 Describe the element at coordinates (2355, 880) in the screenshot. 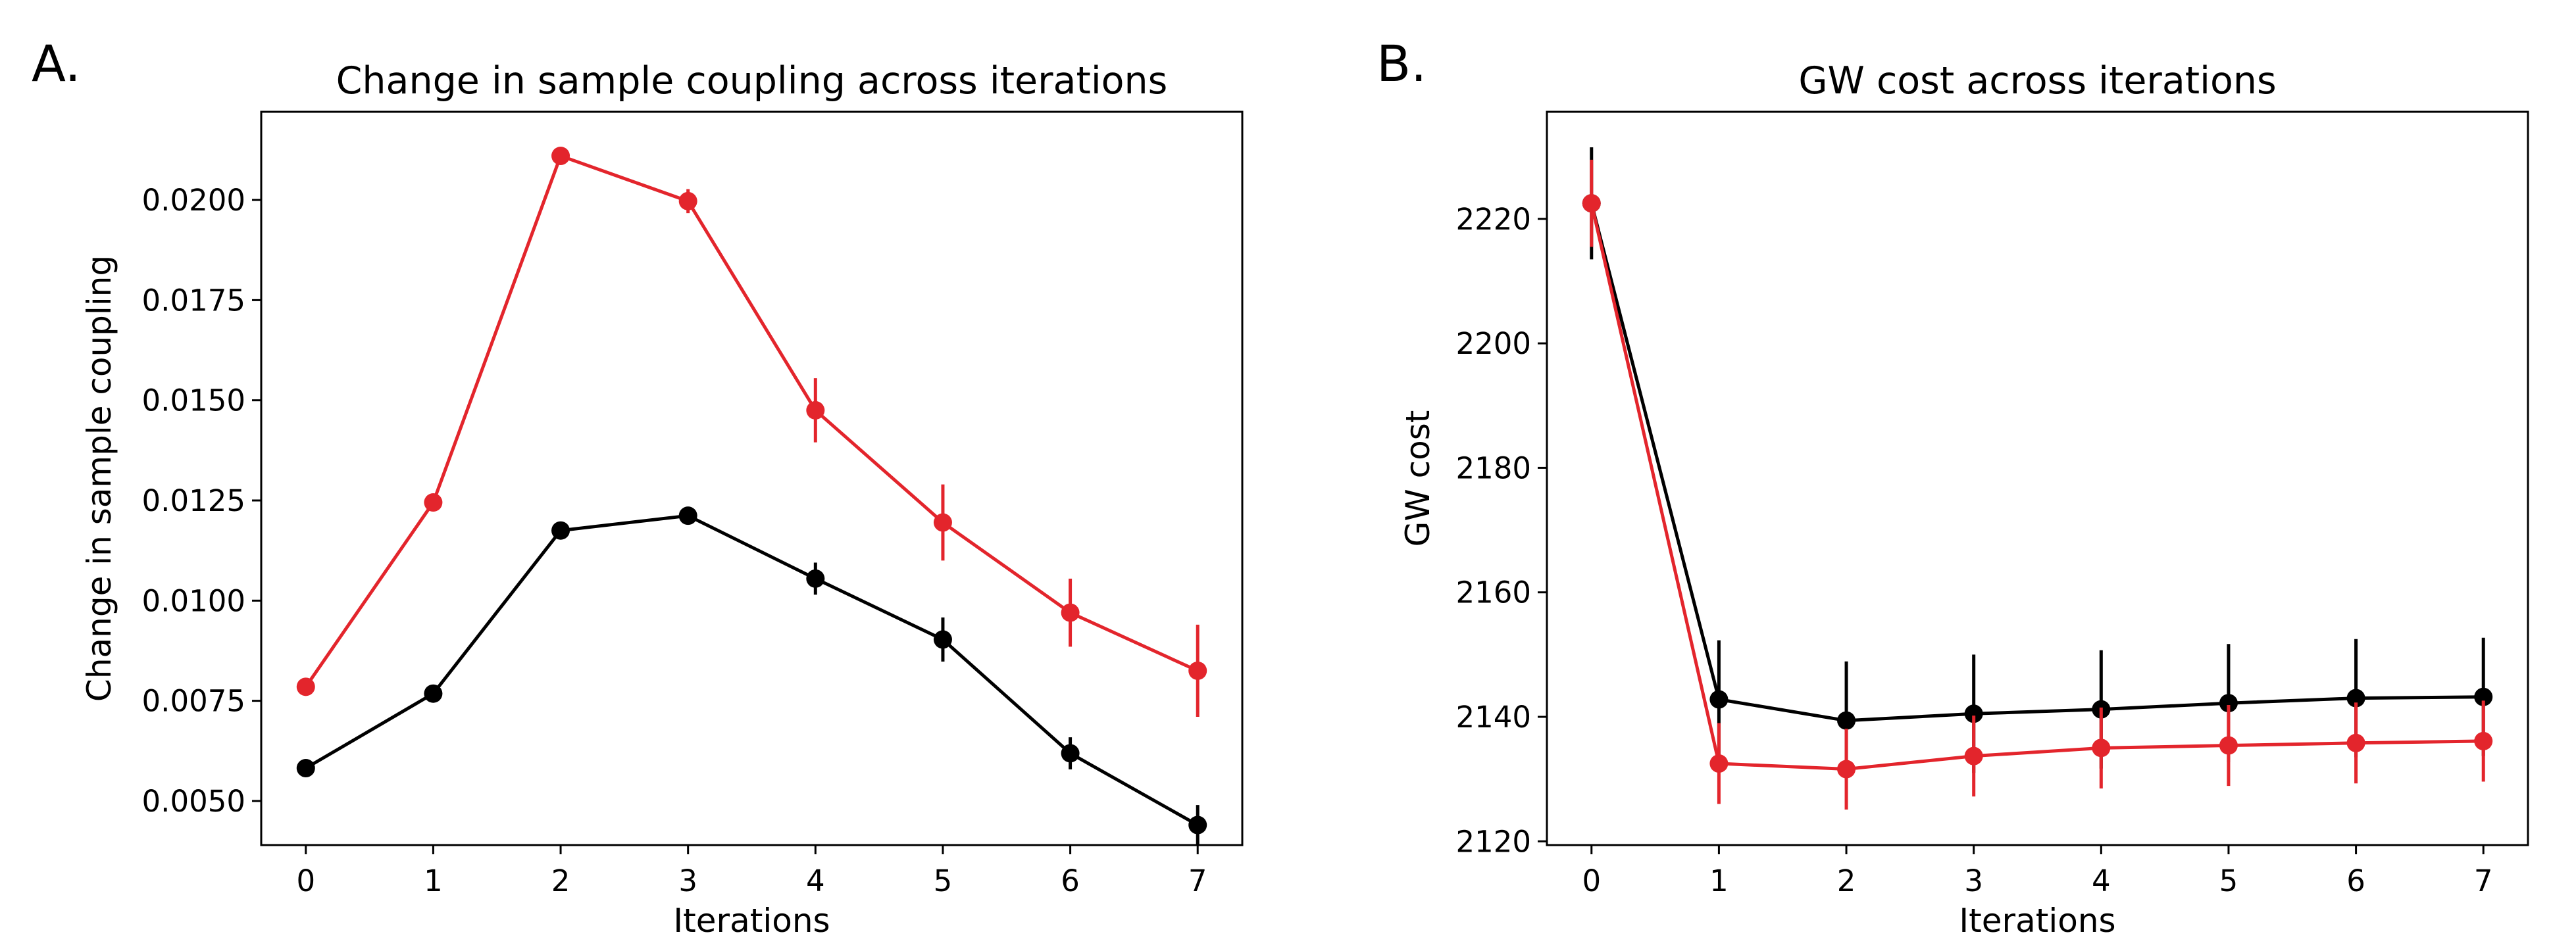

I see `chart-b-xtick-label: 6` at that location.